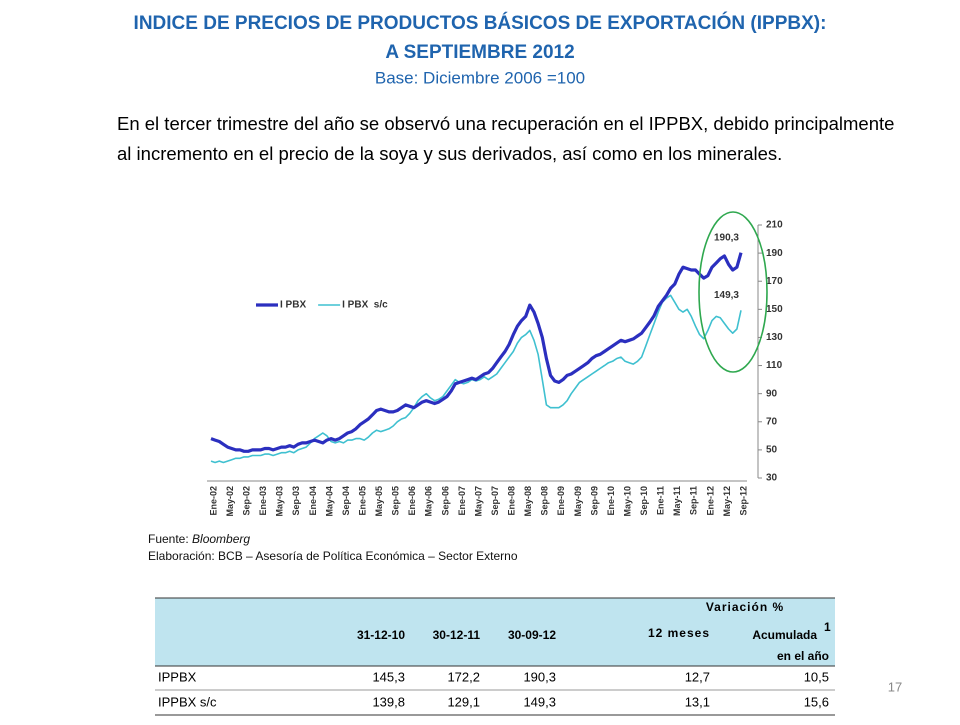 The width and height of the screenshot is (960, 725). Describe the element at coordinates (784, 635) in the screenshot. I see `table-column-header: Acumulada` at that location.